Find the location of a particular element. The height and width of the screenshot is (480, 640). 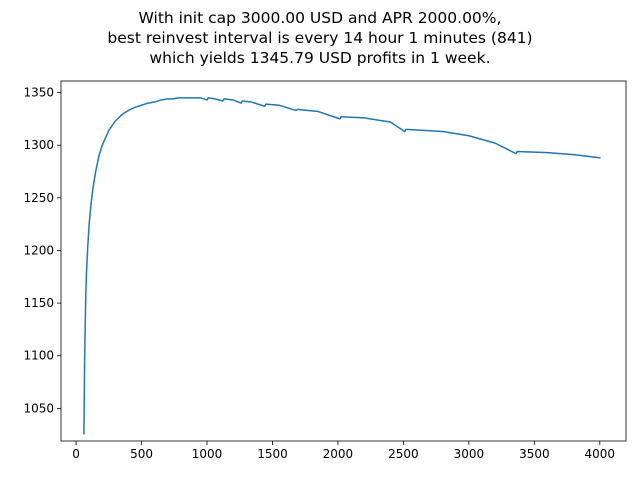

y-tick-label: 1350 is located at coordinates (38, 93).